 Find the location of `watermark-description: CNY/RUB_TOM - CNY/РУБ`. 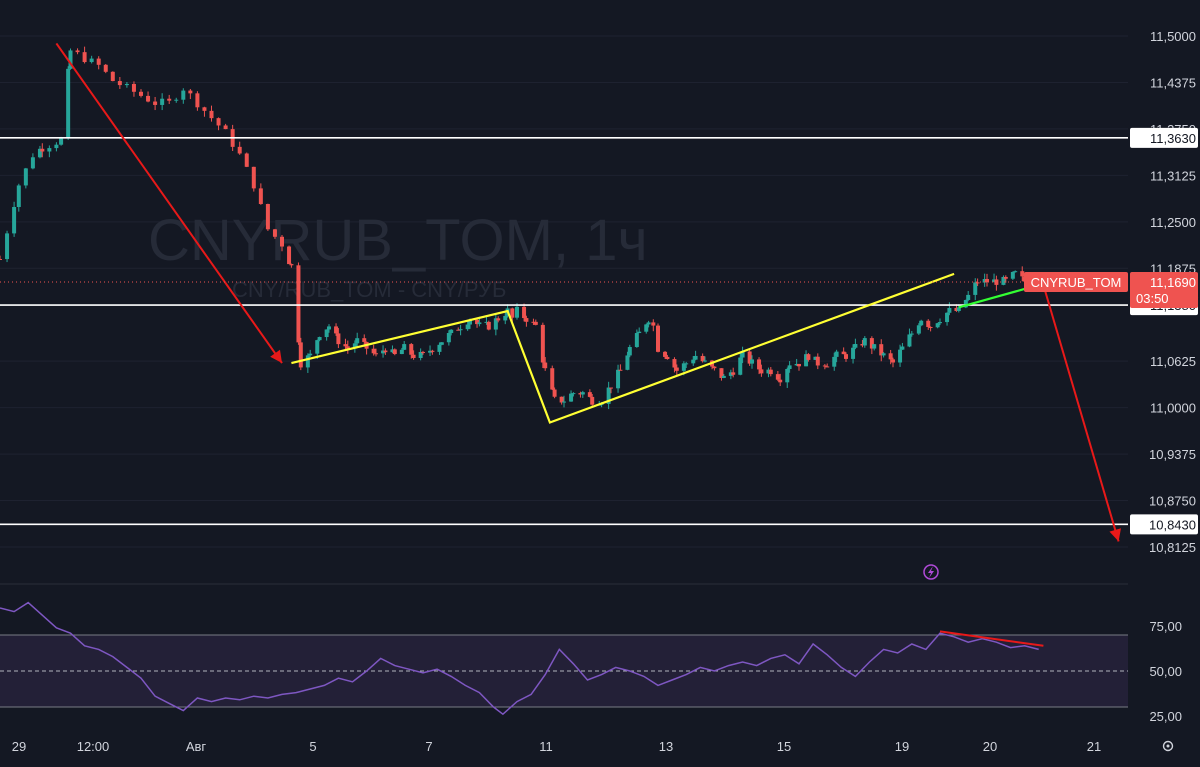

watermark-description: CNY/RUB_TOM - CNY/РУБ is located at coordinates (369, 289).